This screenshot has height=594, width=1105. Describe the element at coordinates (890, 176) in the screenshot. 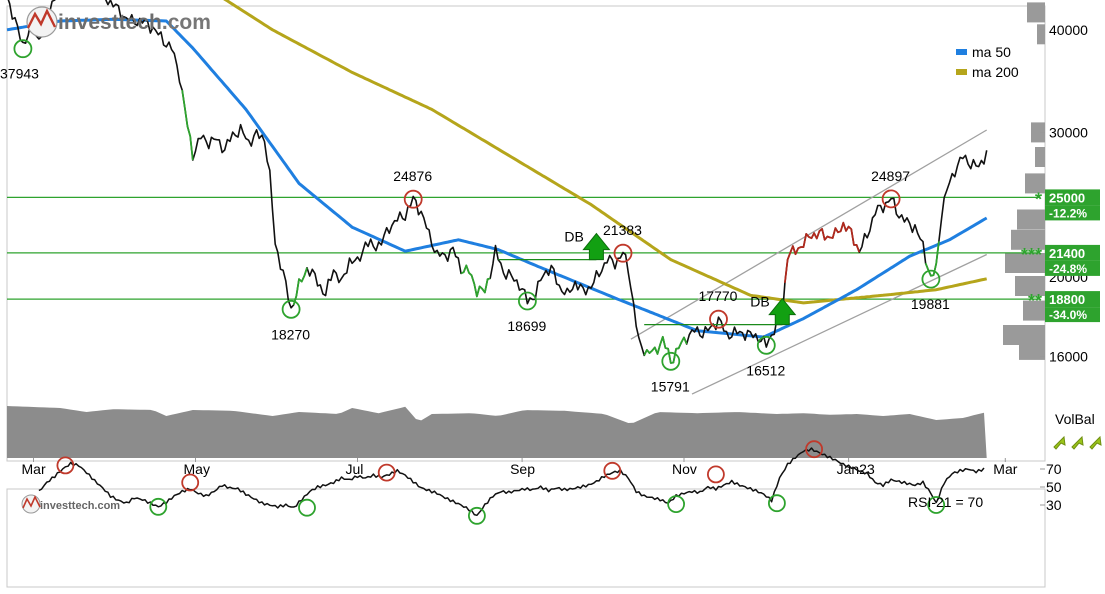

I see `extreme-label: 24897` at that location.